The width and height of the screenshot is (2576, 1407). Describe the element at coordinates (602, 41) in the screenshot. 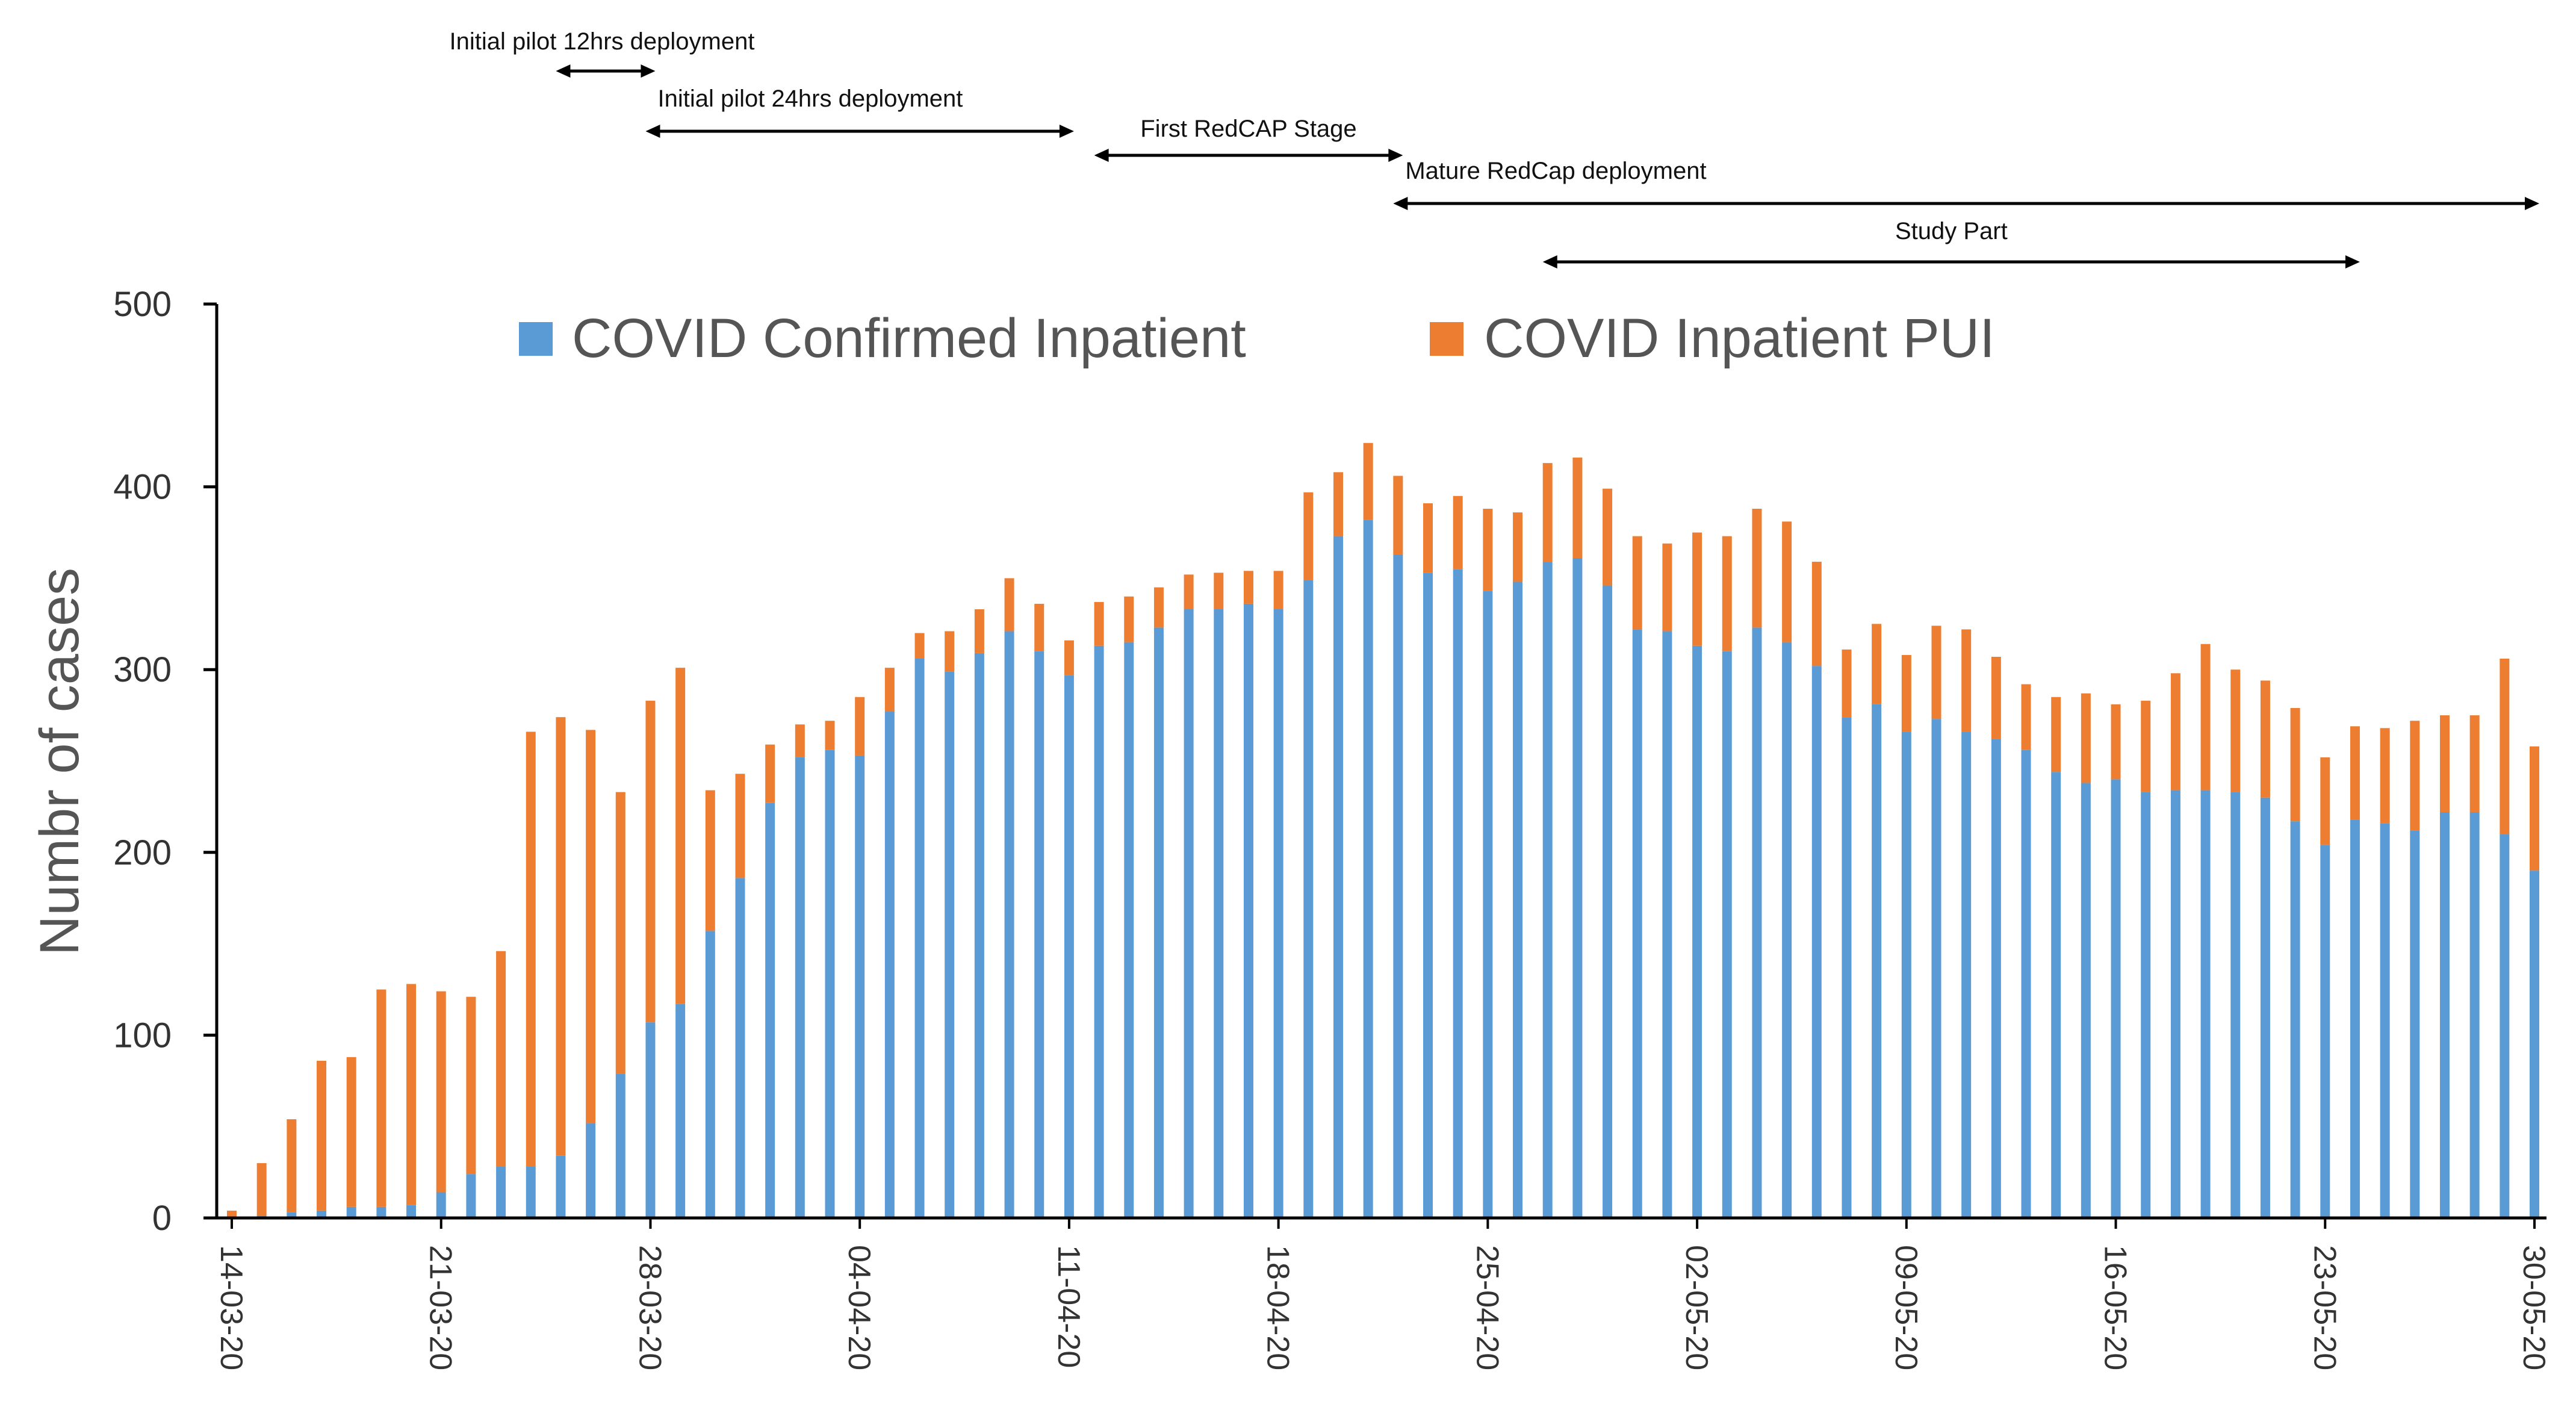

I see `annotation-label: Initial pilot 12hrs deployment` at that location.